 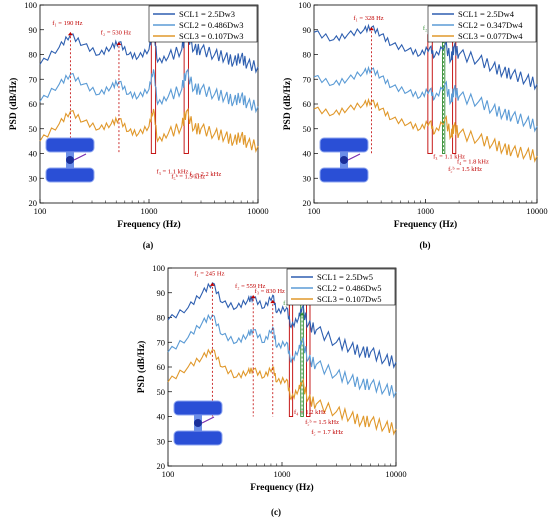 I want to click on annotation-label: f₂ = 530 Hz, so click(x=116, y=33).